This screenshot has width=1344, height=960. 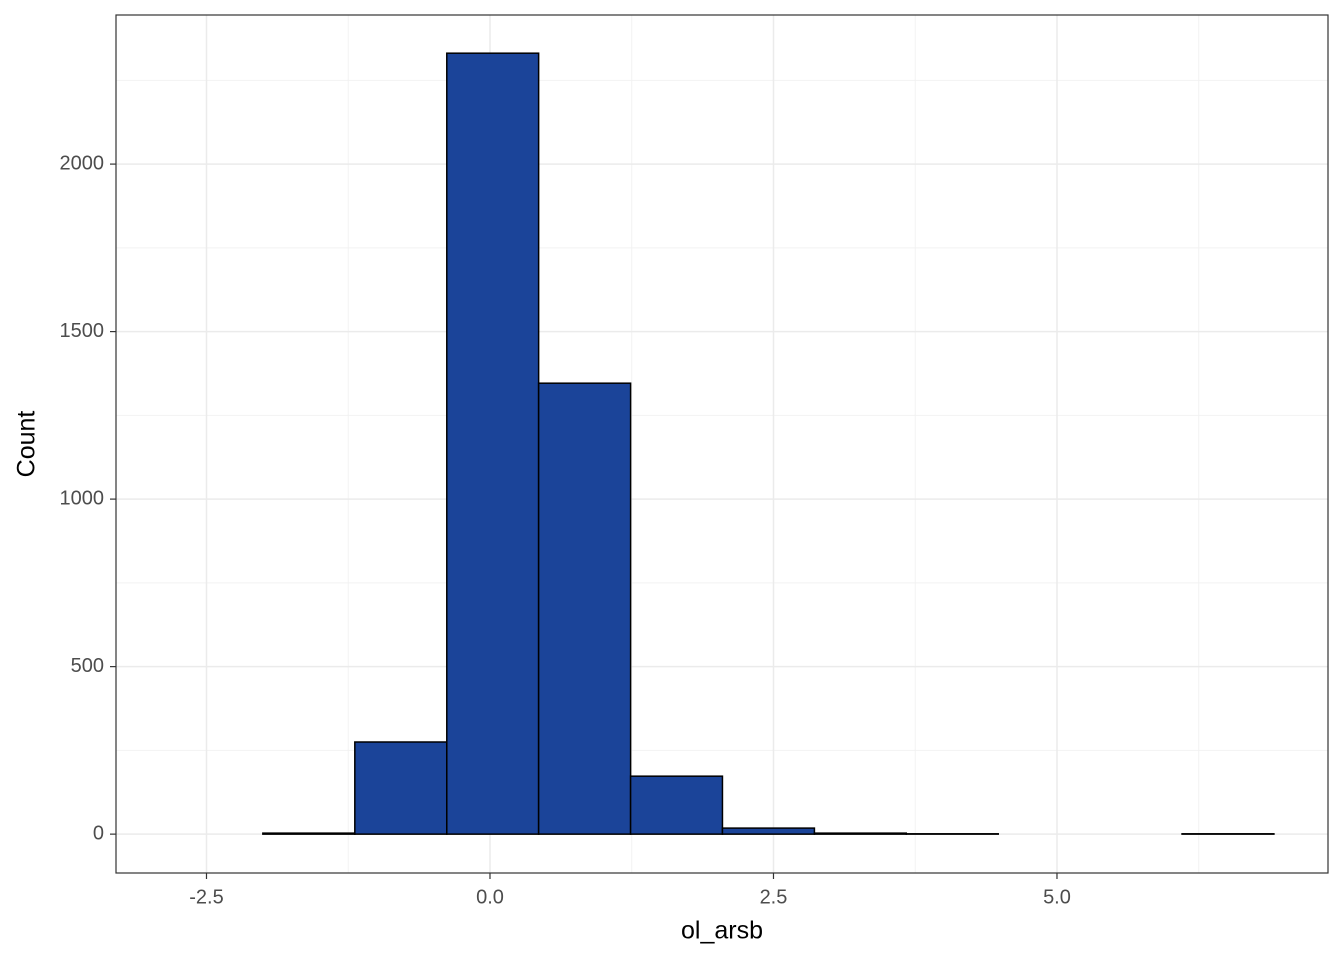 I want to click on y-axis-title: Count, so click(x=27, y=444).